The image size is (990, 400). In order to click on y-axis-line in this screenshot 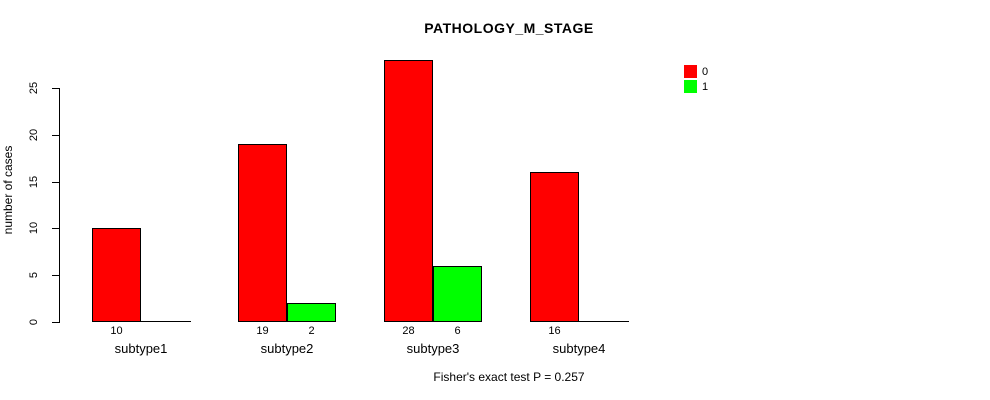, I will do `click(59, 205)`.